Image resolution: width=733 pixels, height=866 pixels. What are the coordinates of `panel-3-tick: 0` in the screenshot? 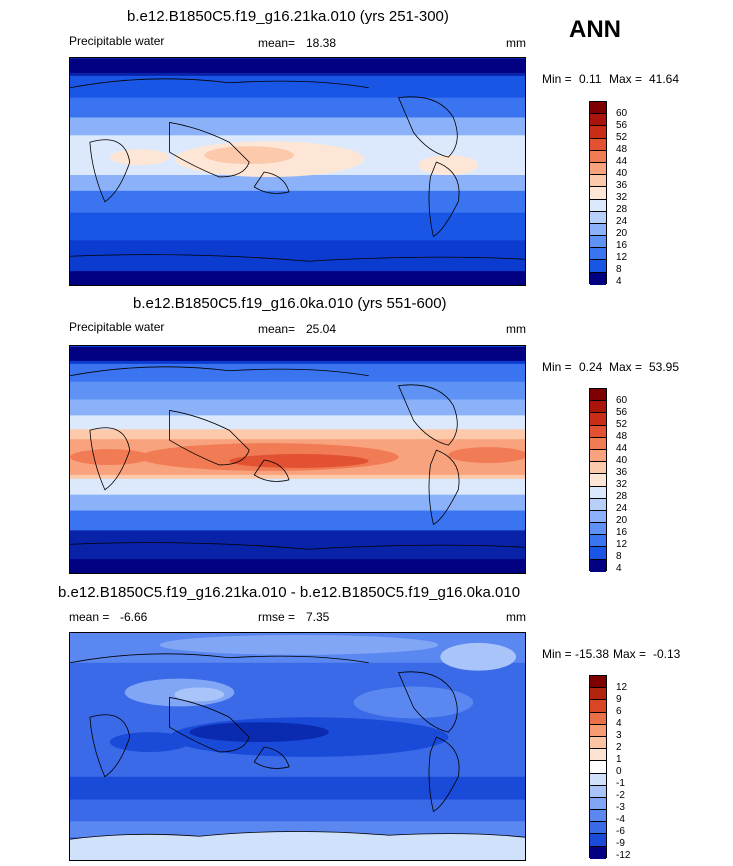 It's located at (619, 771).